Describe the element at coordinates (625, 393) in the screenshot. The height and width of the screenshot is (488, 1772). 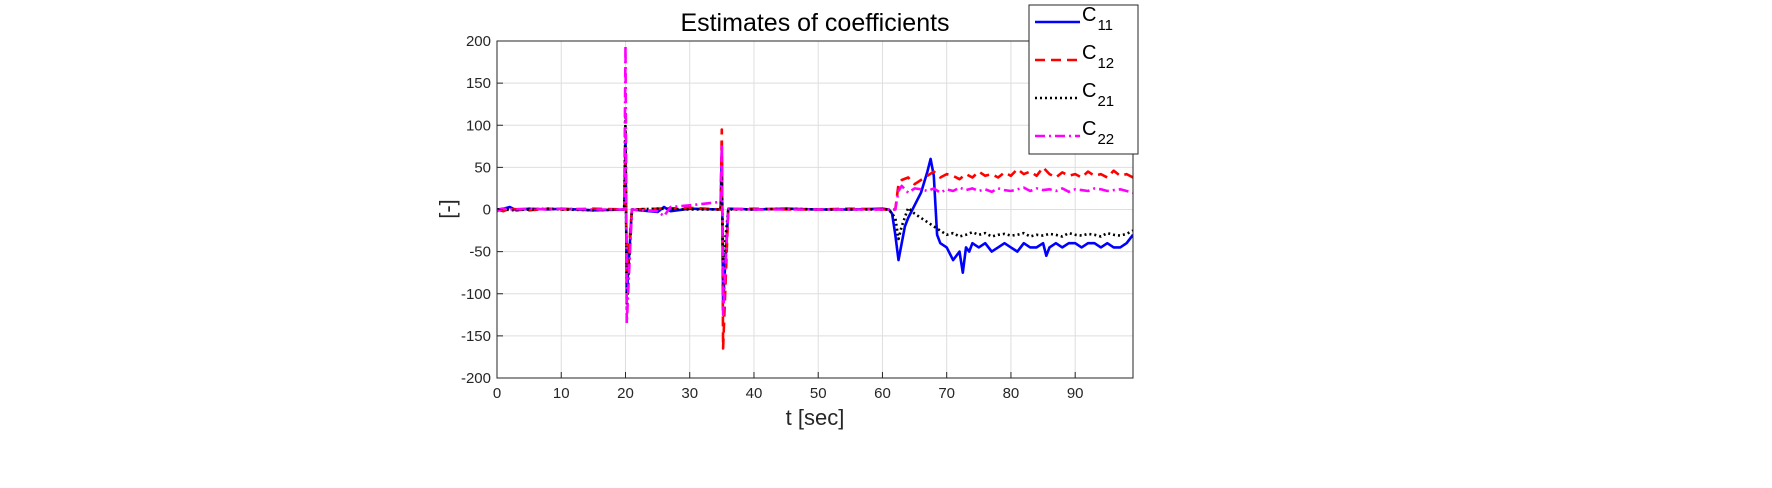
I see `x-tick-label: 20` at that location.